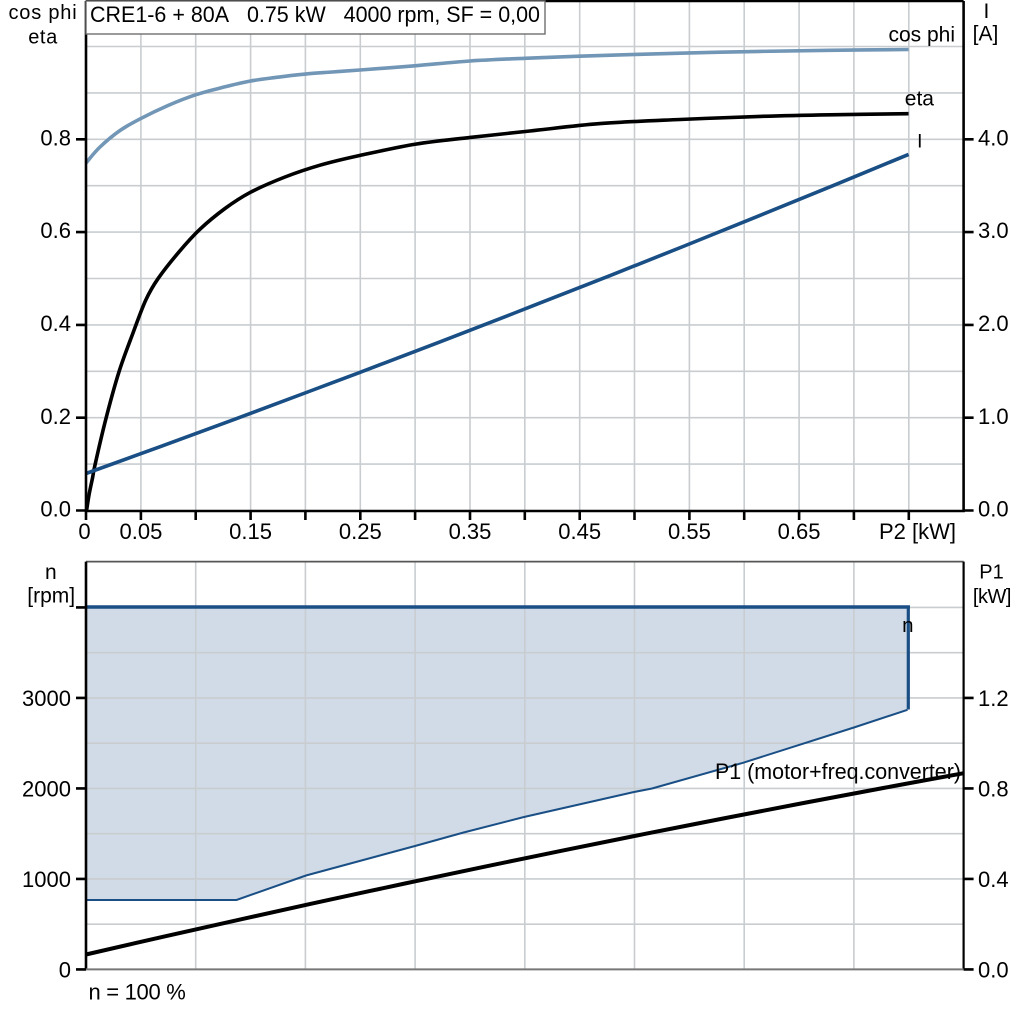 The image size is (1024, 1024). Describe the element at coordinates (993, 698) in the screenshot. I see `svg-text: 1.2` at that location.